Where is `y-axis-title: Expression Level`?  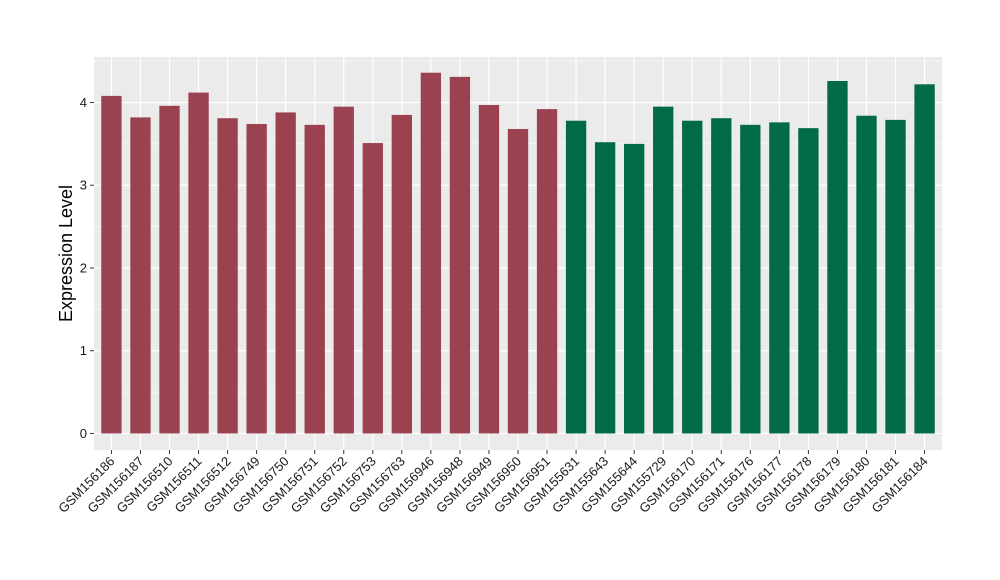
y-axis-title: Expression Level is located at coordinates (66, 253).